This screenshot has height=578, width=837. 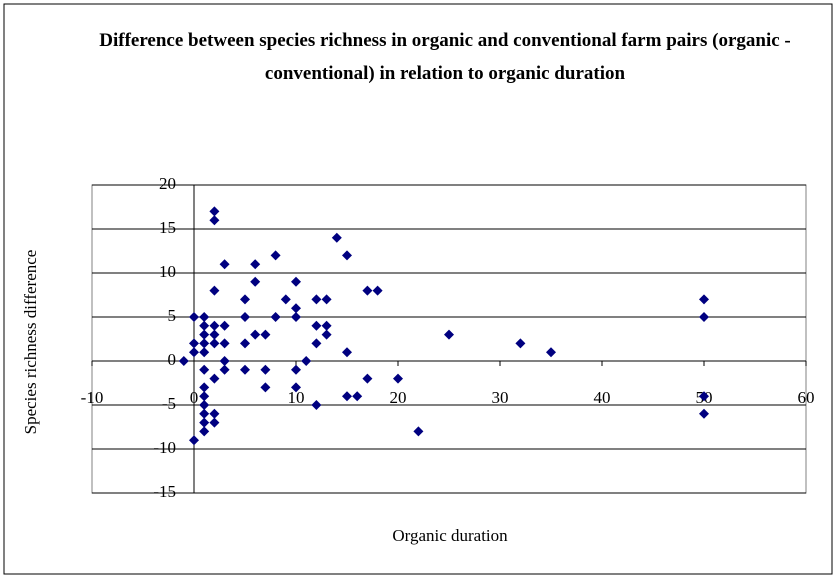 I want to click on y-tick-label: 10, so click(x=167, y=271).